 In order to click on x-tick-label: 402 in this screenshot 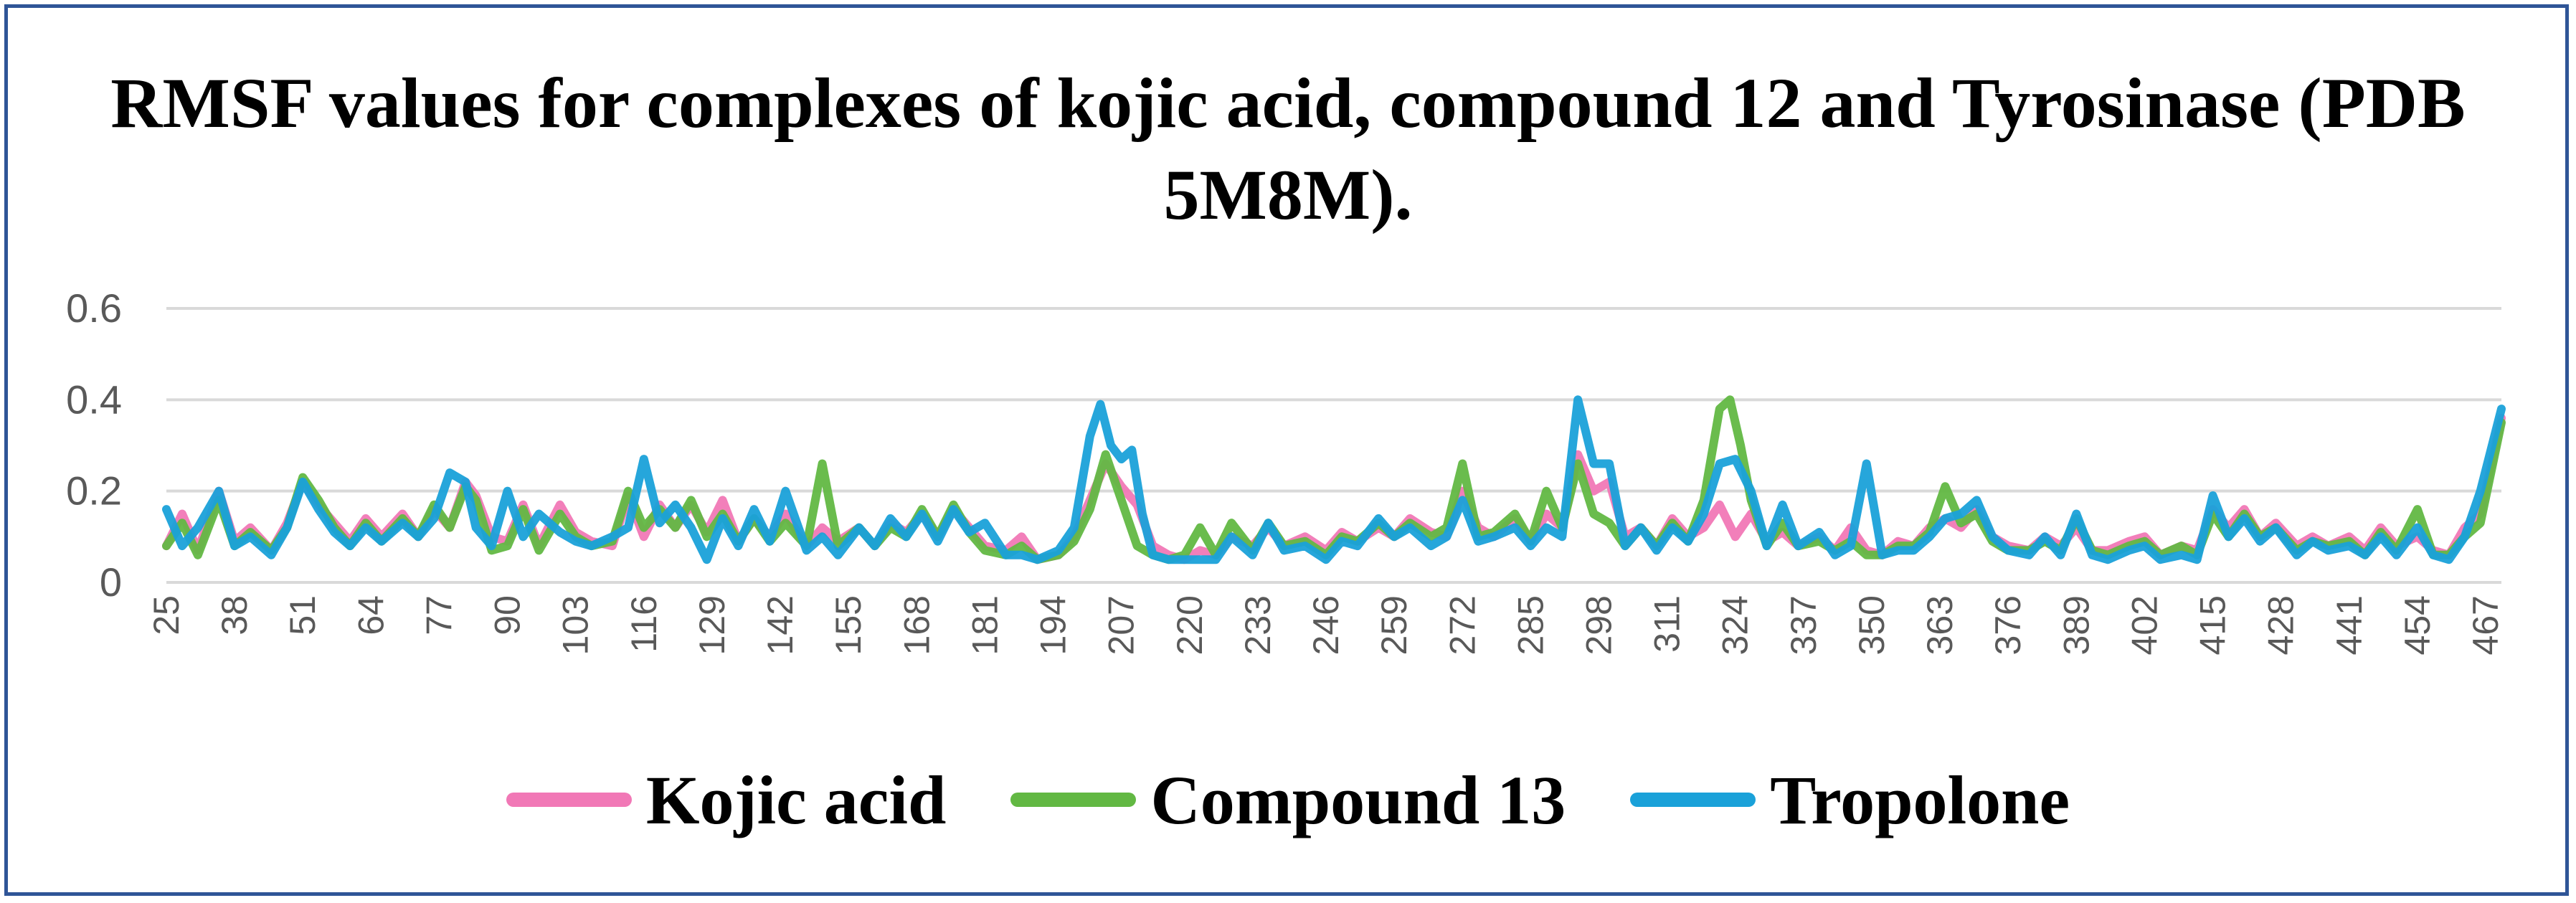, I will do `click(2144, 625)`.